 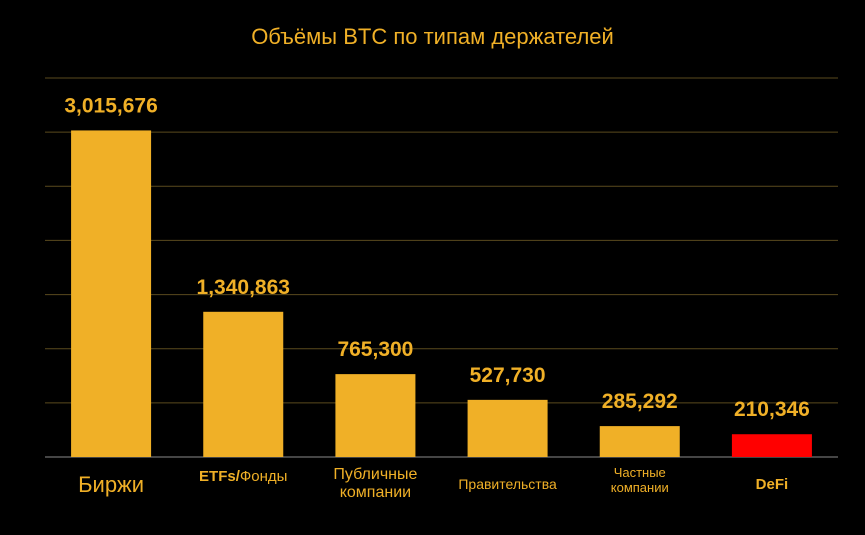 What do you see at coordinates (111, 484) in the screenshot?
I see `category-label-1: Биржи` at bounding box center [111, 484].